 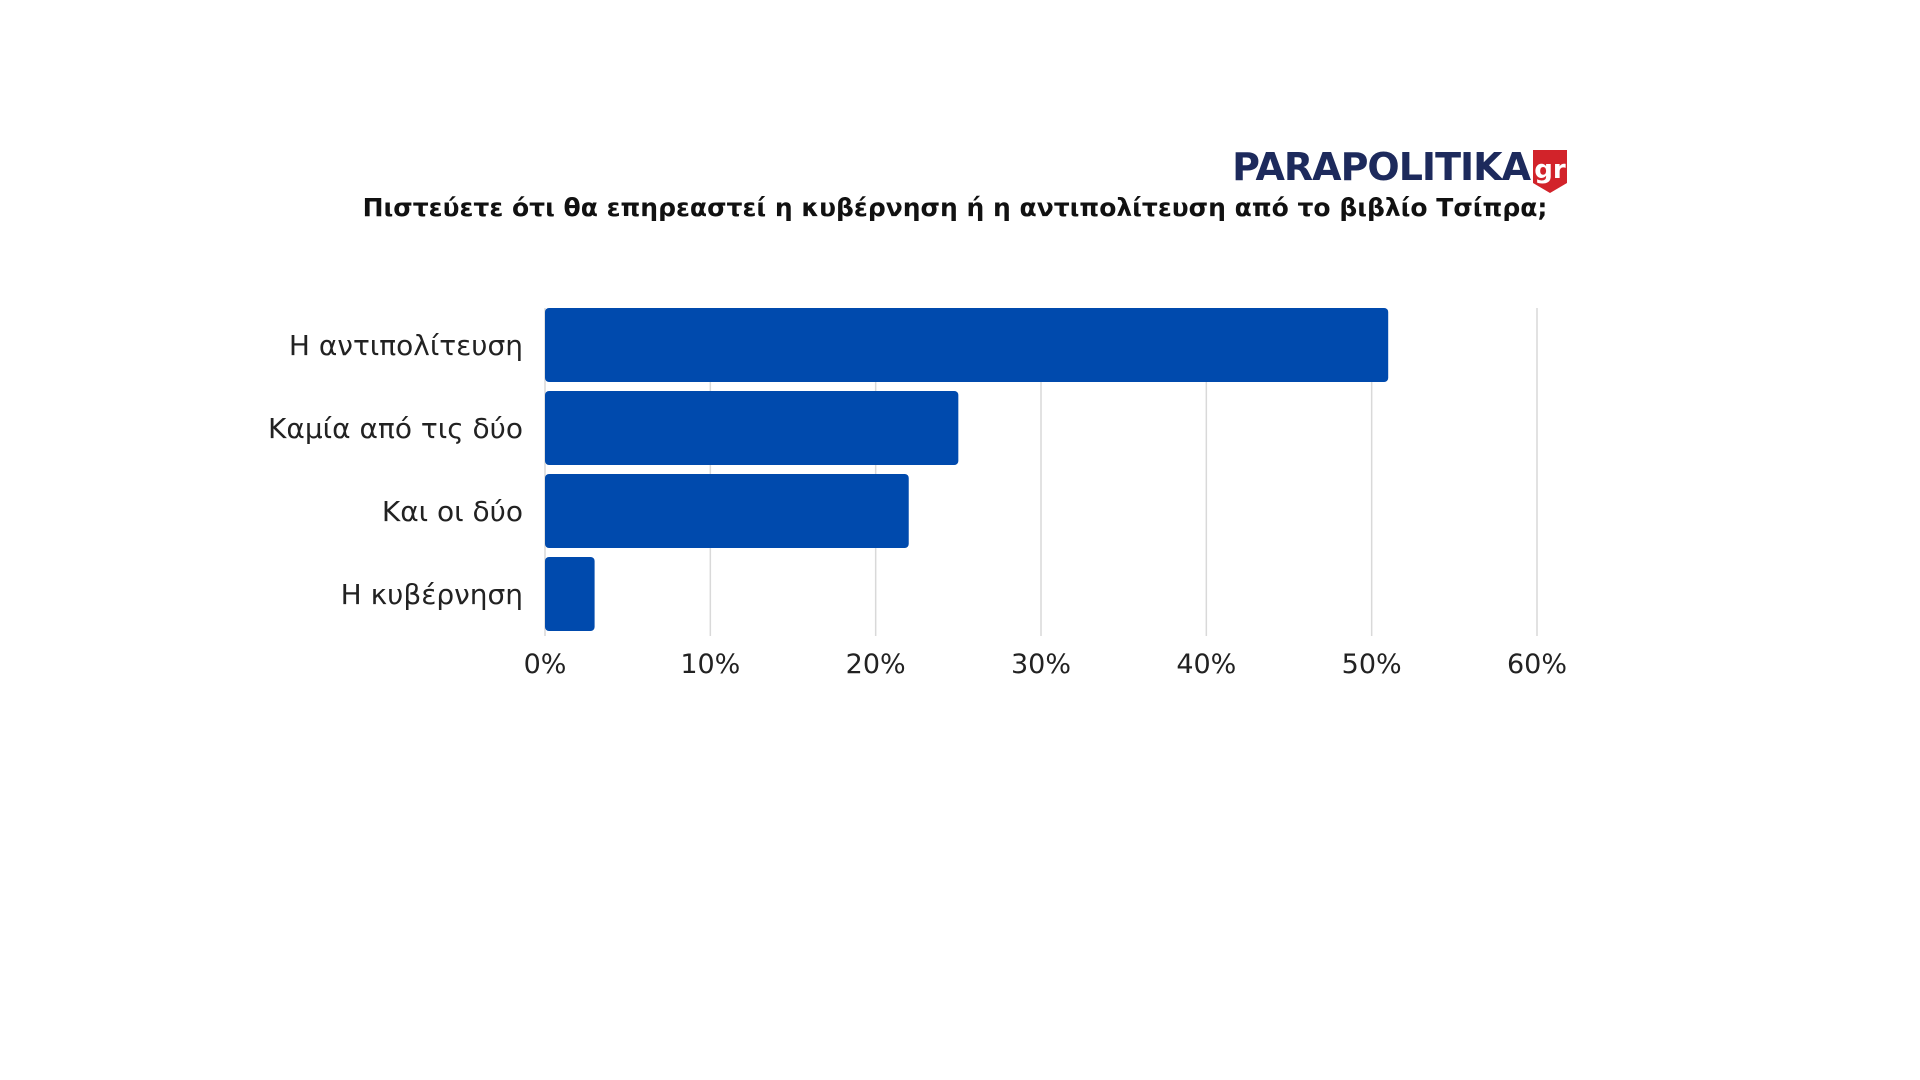 What do you see at coordinates (452, 511) in the screenshot?
I see `category-label: Και οι δύο` at bounding box center [452, 511].